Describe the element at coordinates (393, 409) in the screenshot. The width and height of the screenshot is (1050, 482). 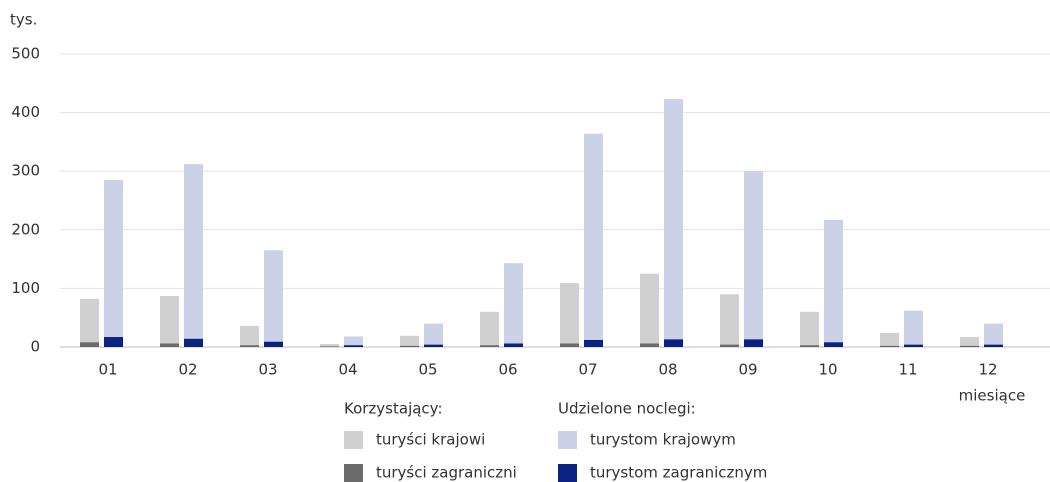
I see `legend-title: Korzystający:` at that location.